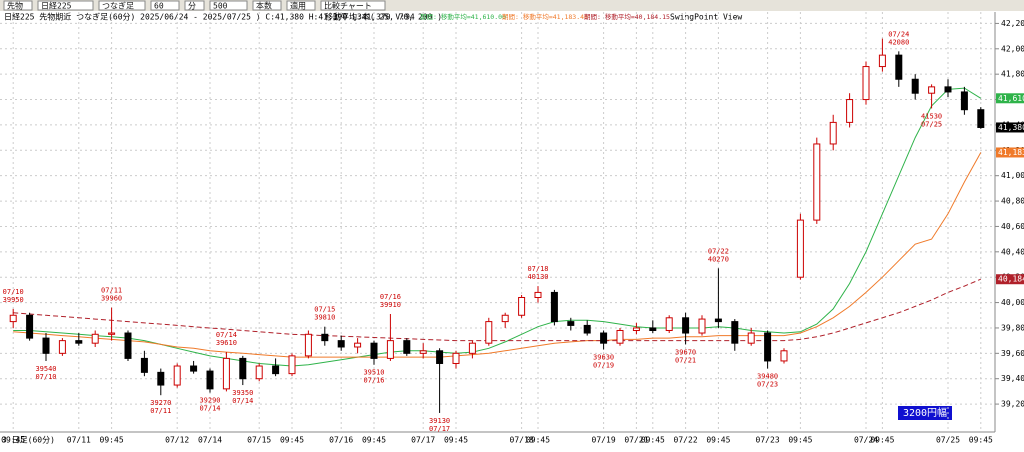  What do you see at coordinates (768, 440) in the screenshot?
I see `x-tick-label: 07/23` at bounding box center [768, 440].